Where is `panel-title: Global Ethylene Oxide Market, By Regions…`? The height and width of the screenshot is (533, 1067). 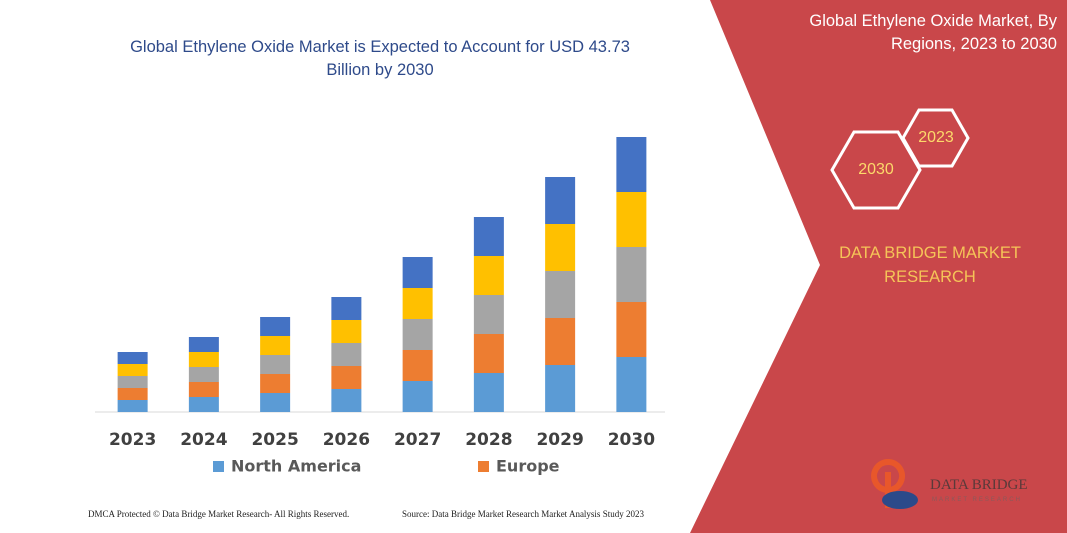 panel-title: Global Ethylene Oxide Market, By Regions… is located at coordinates (933, 32).